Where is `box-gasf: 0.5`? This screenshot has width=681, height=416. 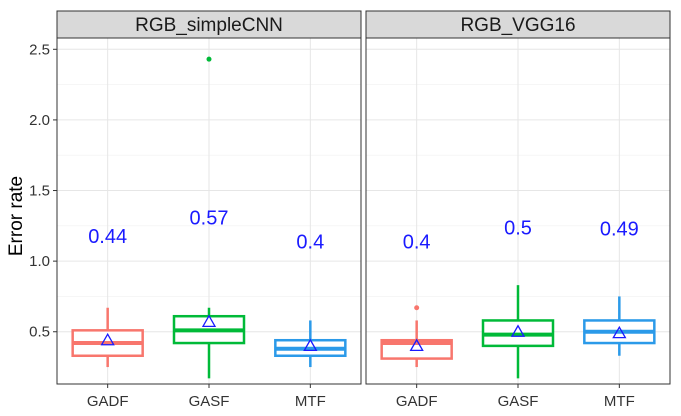
box-gasf: 0.5 is located at coordinates (518, 298).